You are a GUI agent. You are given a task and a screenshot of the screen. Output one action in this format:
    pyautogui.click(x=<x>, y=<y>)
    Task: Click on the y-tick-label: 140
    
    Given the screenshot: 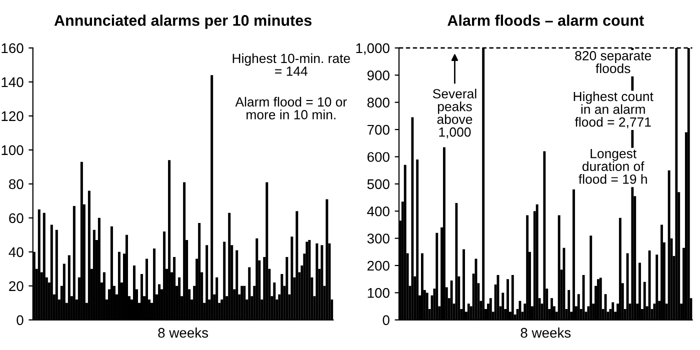 What is the action you would take?
    pyautogui.click(x=13, y=82)
    